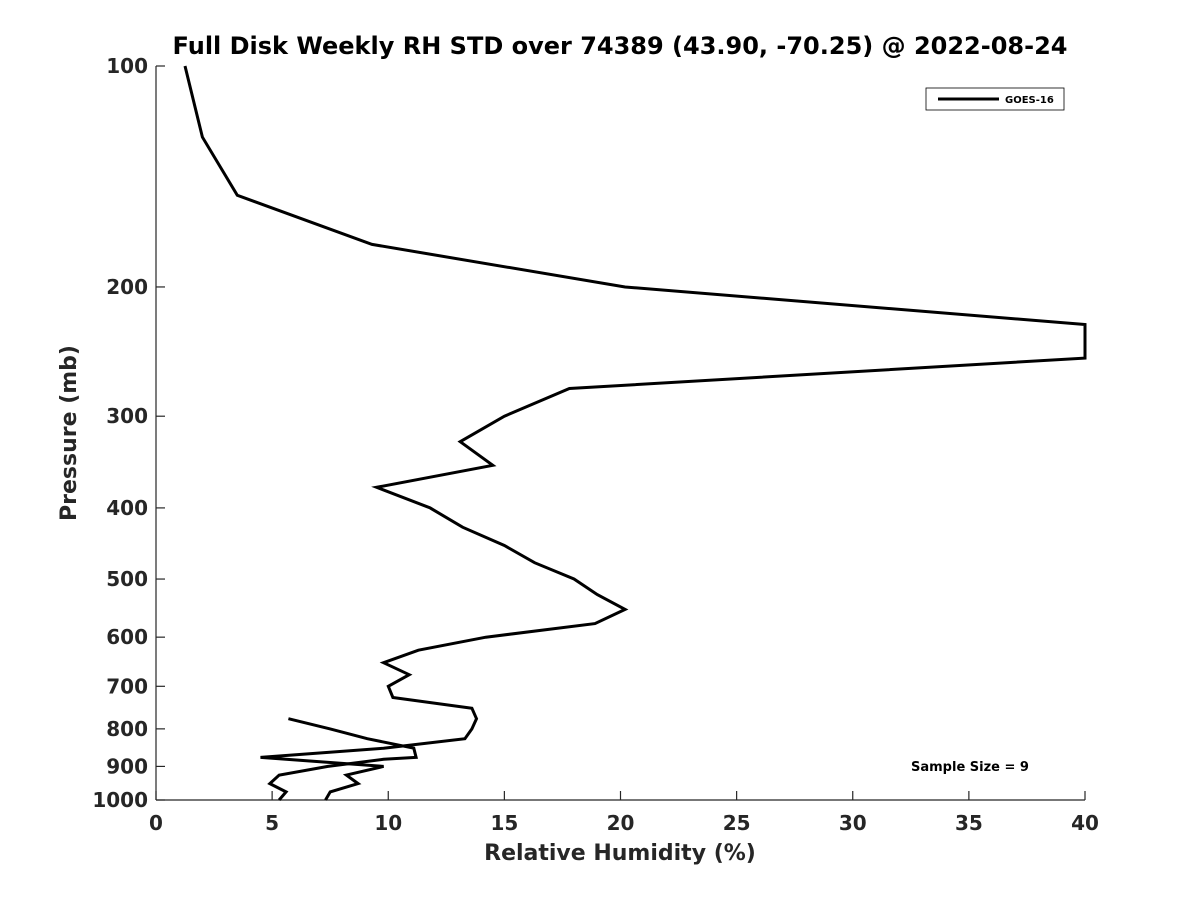  I want to click on x-tick-label: 35, so click(969, 823).